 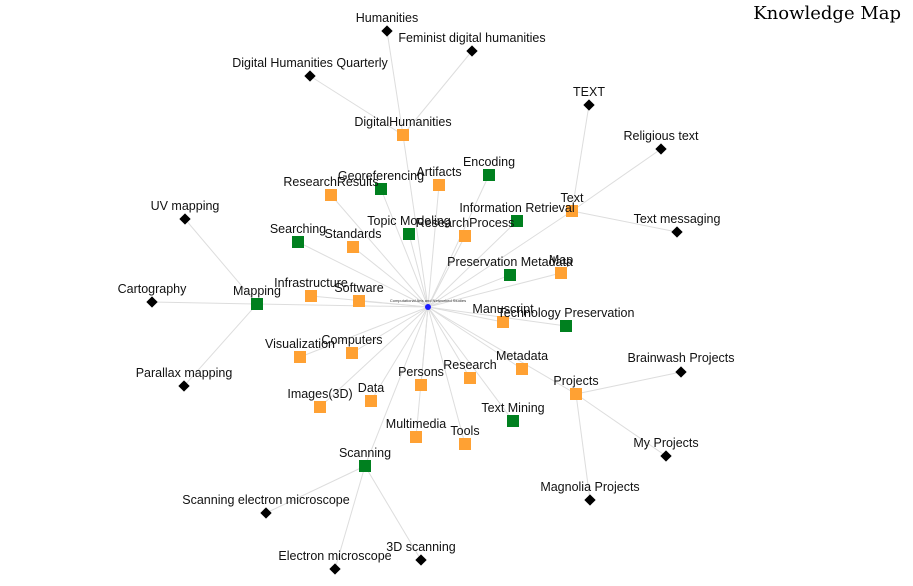 I want to click on edge-digitalhumanities-dhq, so click(x=356, y=105).